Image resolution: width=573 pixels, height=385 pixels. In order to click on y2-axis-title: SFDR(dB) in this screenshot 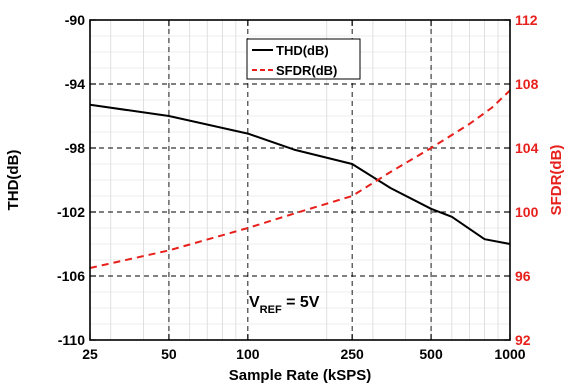, I will do `click(556, 180)`.